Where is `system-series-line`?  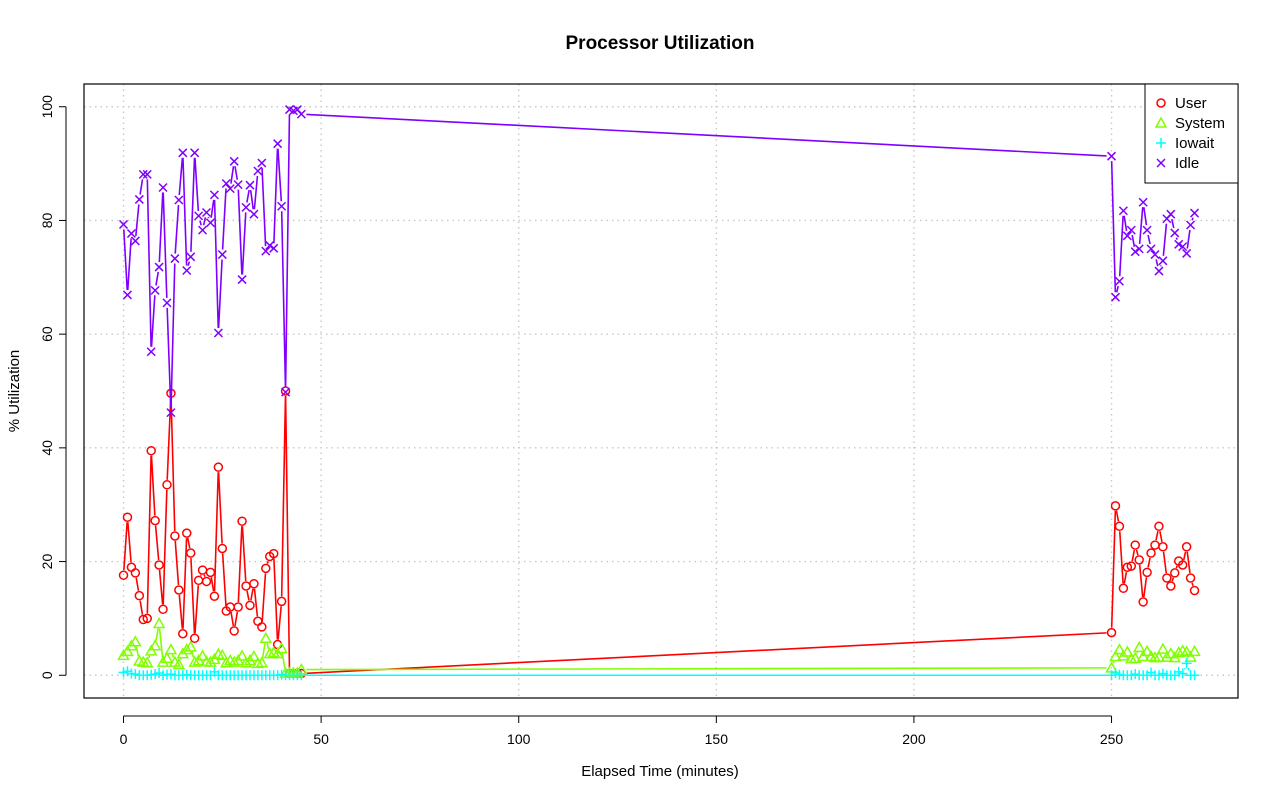 system-series-line is located at coordinates (637, 649).